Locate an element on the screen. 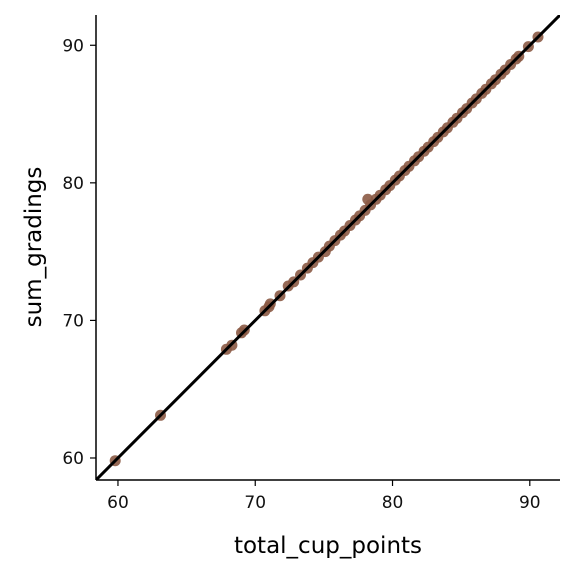 The width and height of the screenshot is (576, 576). x-tick-label: 70 is located at coordinates (255, 503).